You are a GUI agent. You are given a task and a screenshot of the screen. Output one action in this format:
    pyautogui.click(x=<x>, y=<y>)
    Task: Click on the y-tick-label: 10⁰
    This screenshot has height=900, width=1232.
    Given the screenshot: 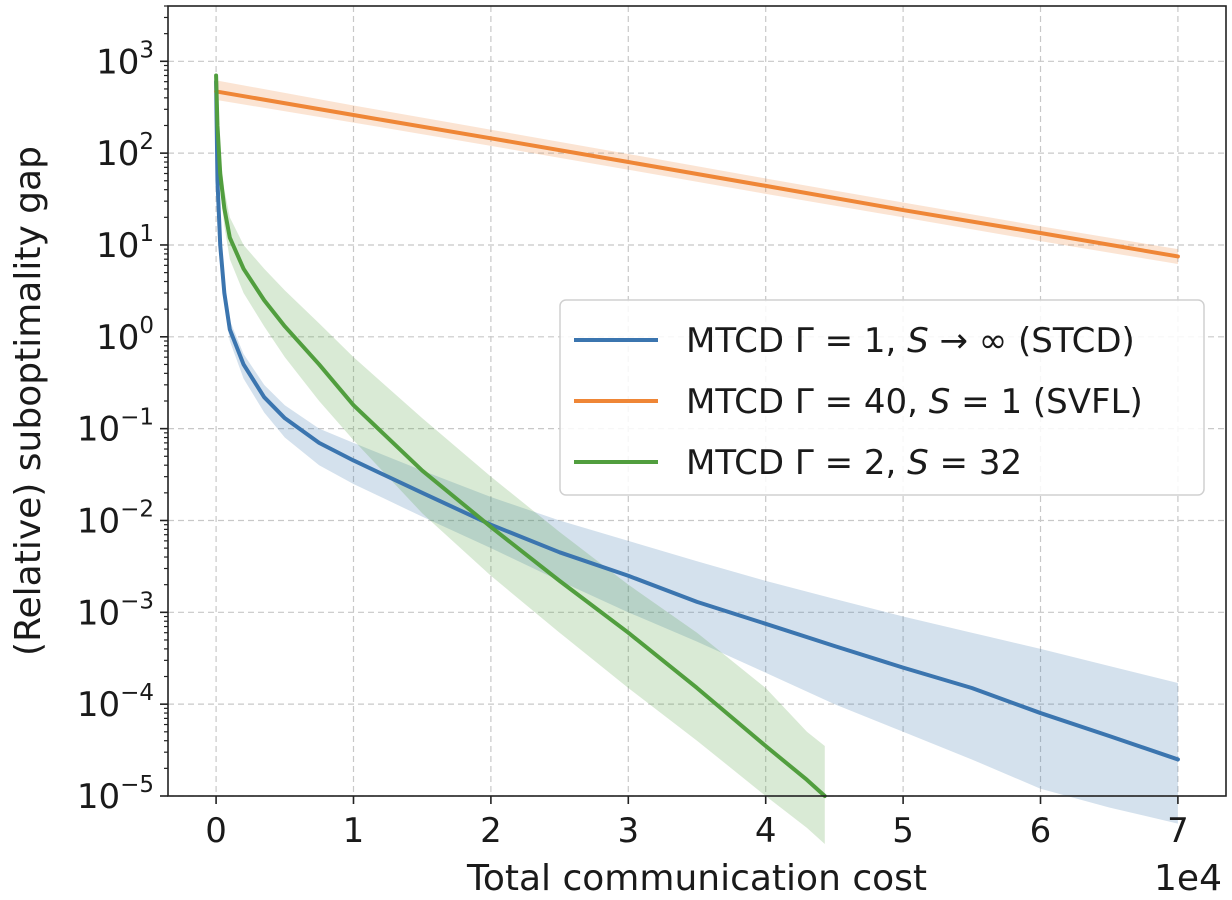 What is the action you would take?
    pyautogui.click(x=125, y=335)
    